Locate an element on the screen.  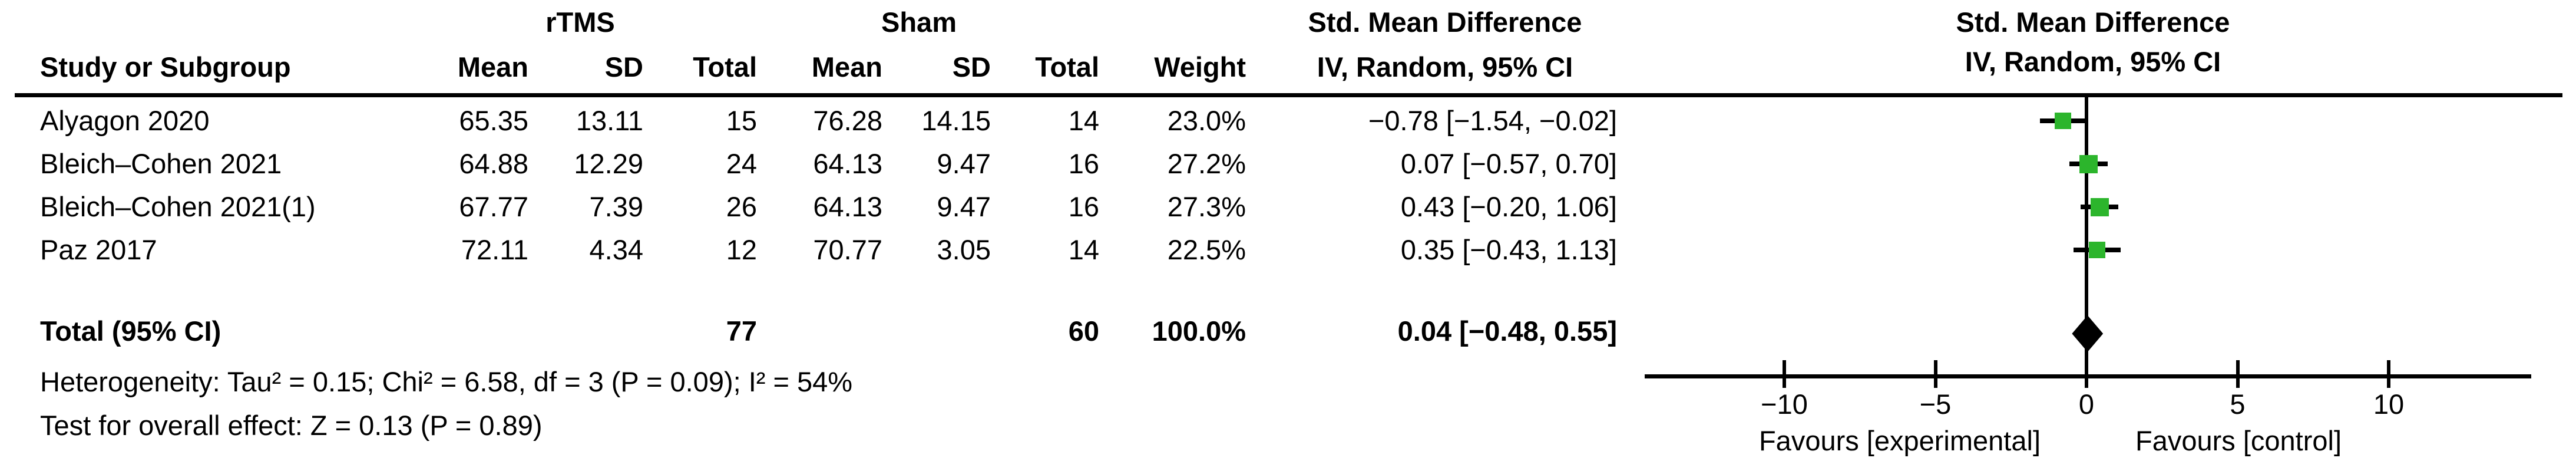
cell-mean1: Mean is located at coordinates (492, 67).